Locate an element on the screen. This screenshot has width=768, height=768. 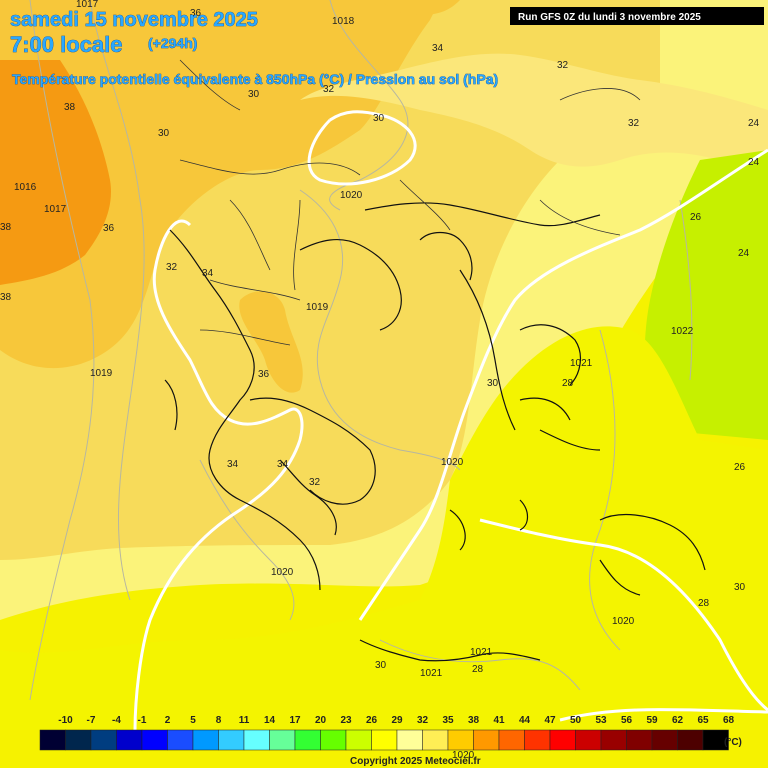
legend-tick-label: 26 is located at coordinates (372, 720).